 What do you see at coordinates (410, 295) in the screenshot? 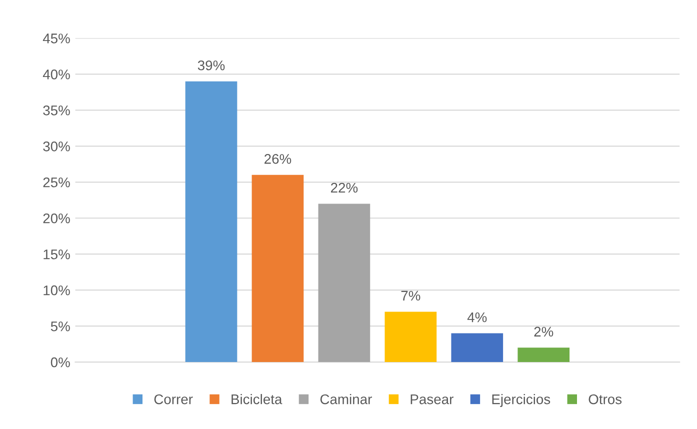
I see `data-label: 7%` at bounding box center [410, 295].